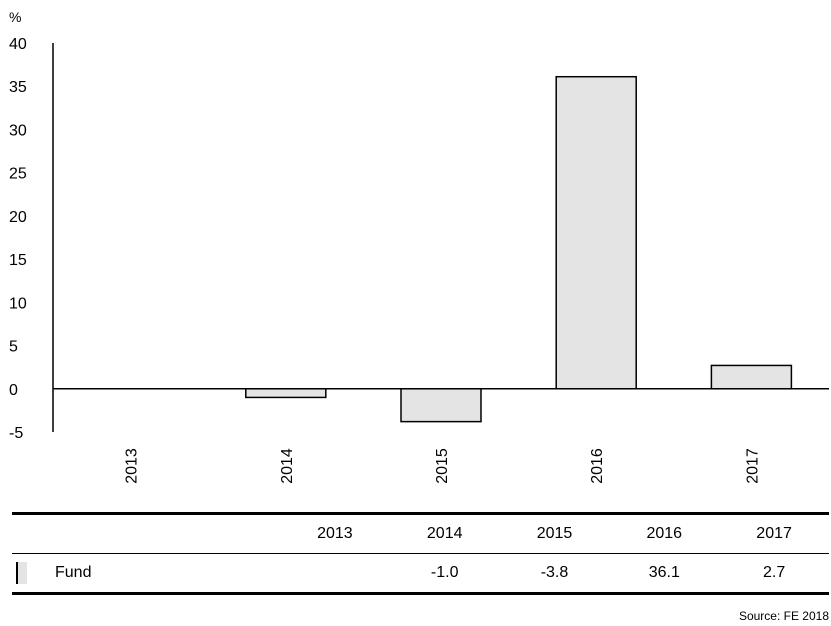 This screenshot has height=626, width=831. What do you see at coordinates (18, 130) in the screenshot?
I see `y-tick-label: 30` at bounding box center [18, 130].